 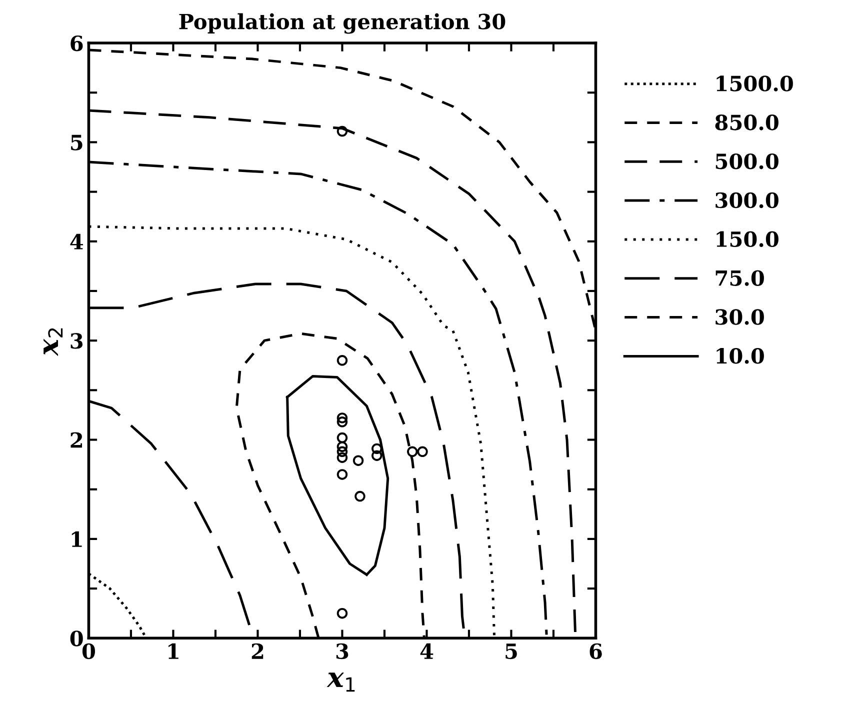 What do you see at coordinates (88, 651) in the screenshot?
I see `x-tick-label: 0` at bounding box center [88, 651].